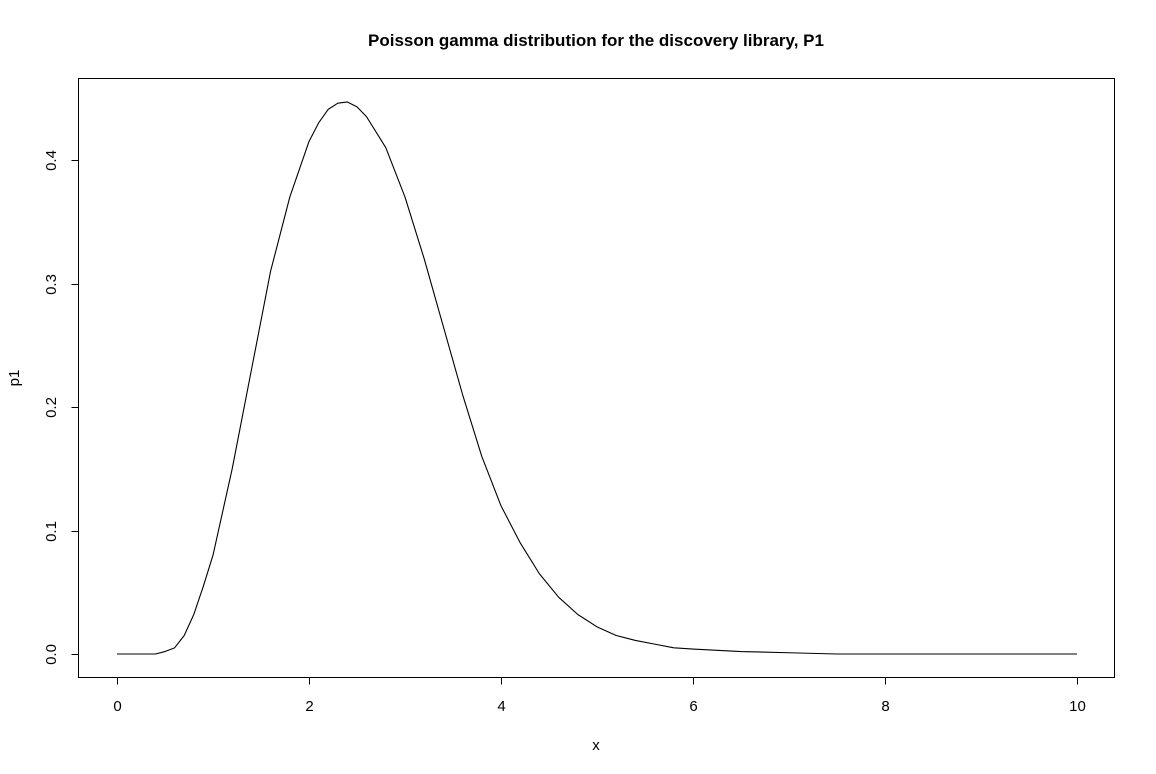 The width and height of the screenshot is (1156, 774). Describe the element at coordinates (596, 745) in the screenshot. I see `x-axis-label: x` at that location.